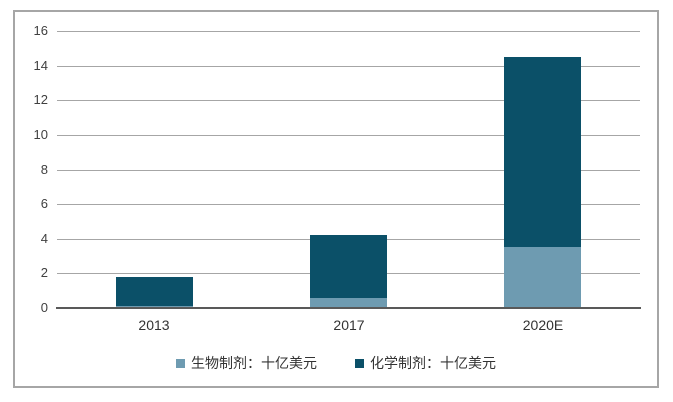  I want to click on y-axis-tick-16: 16, so click(40, 30).